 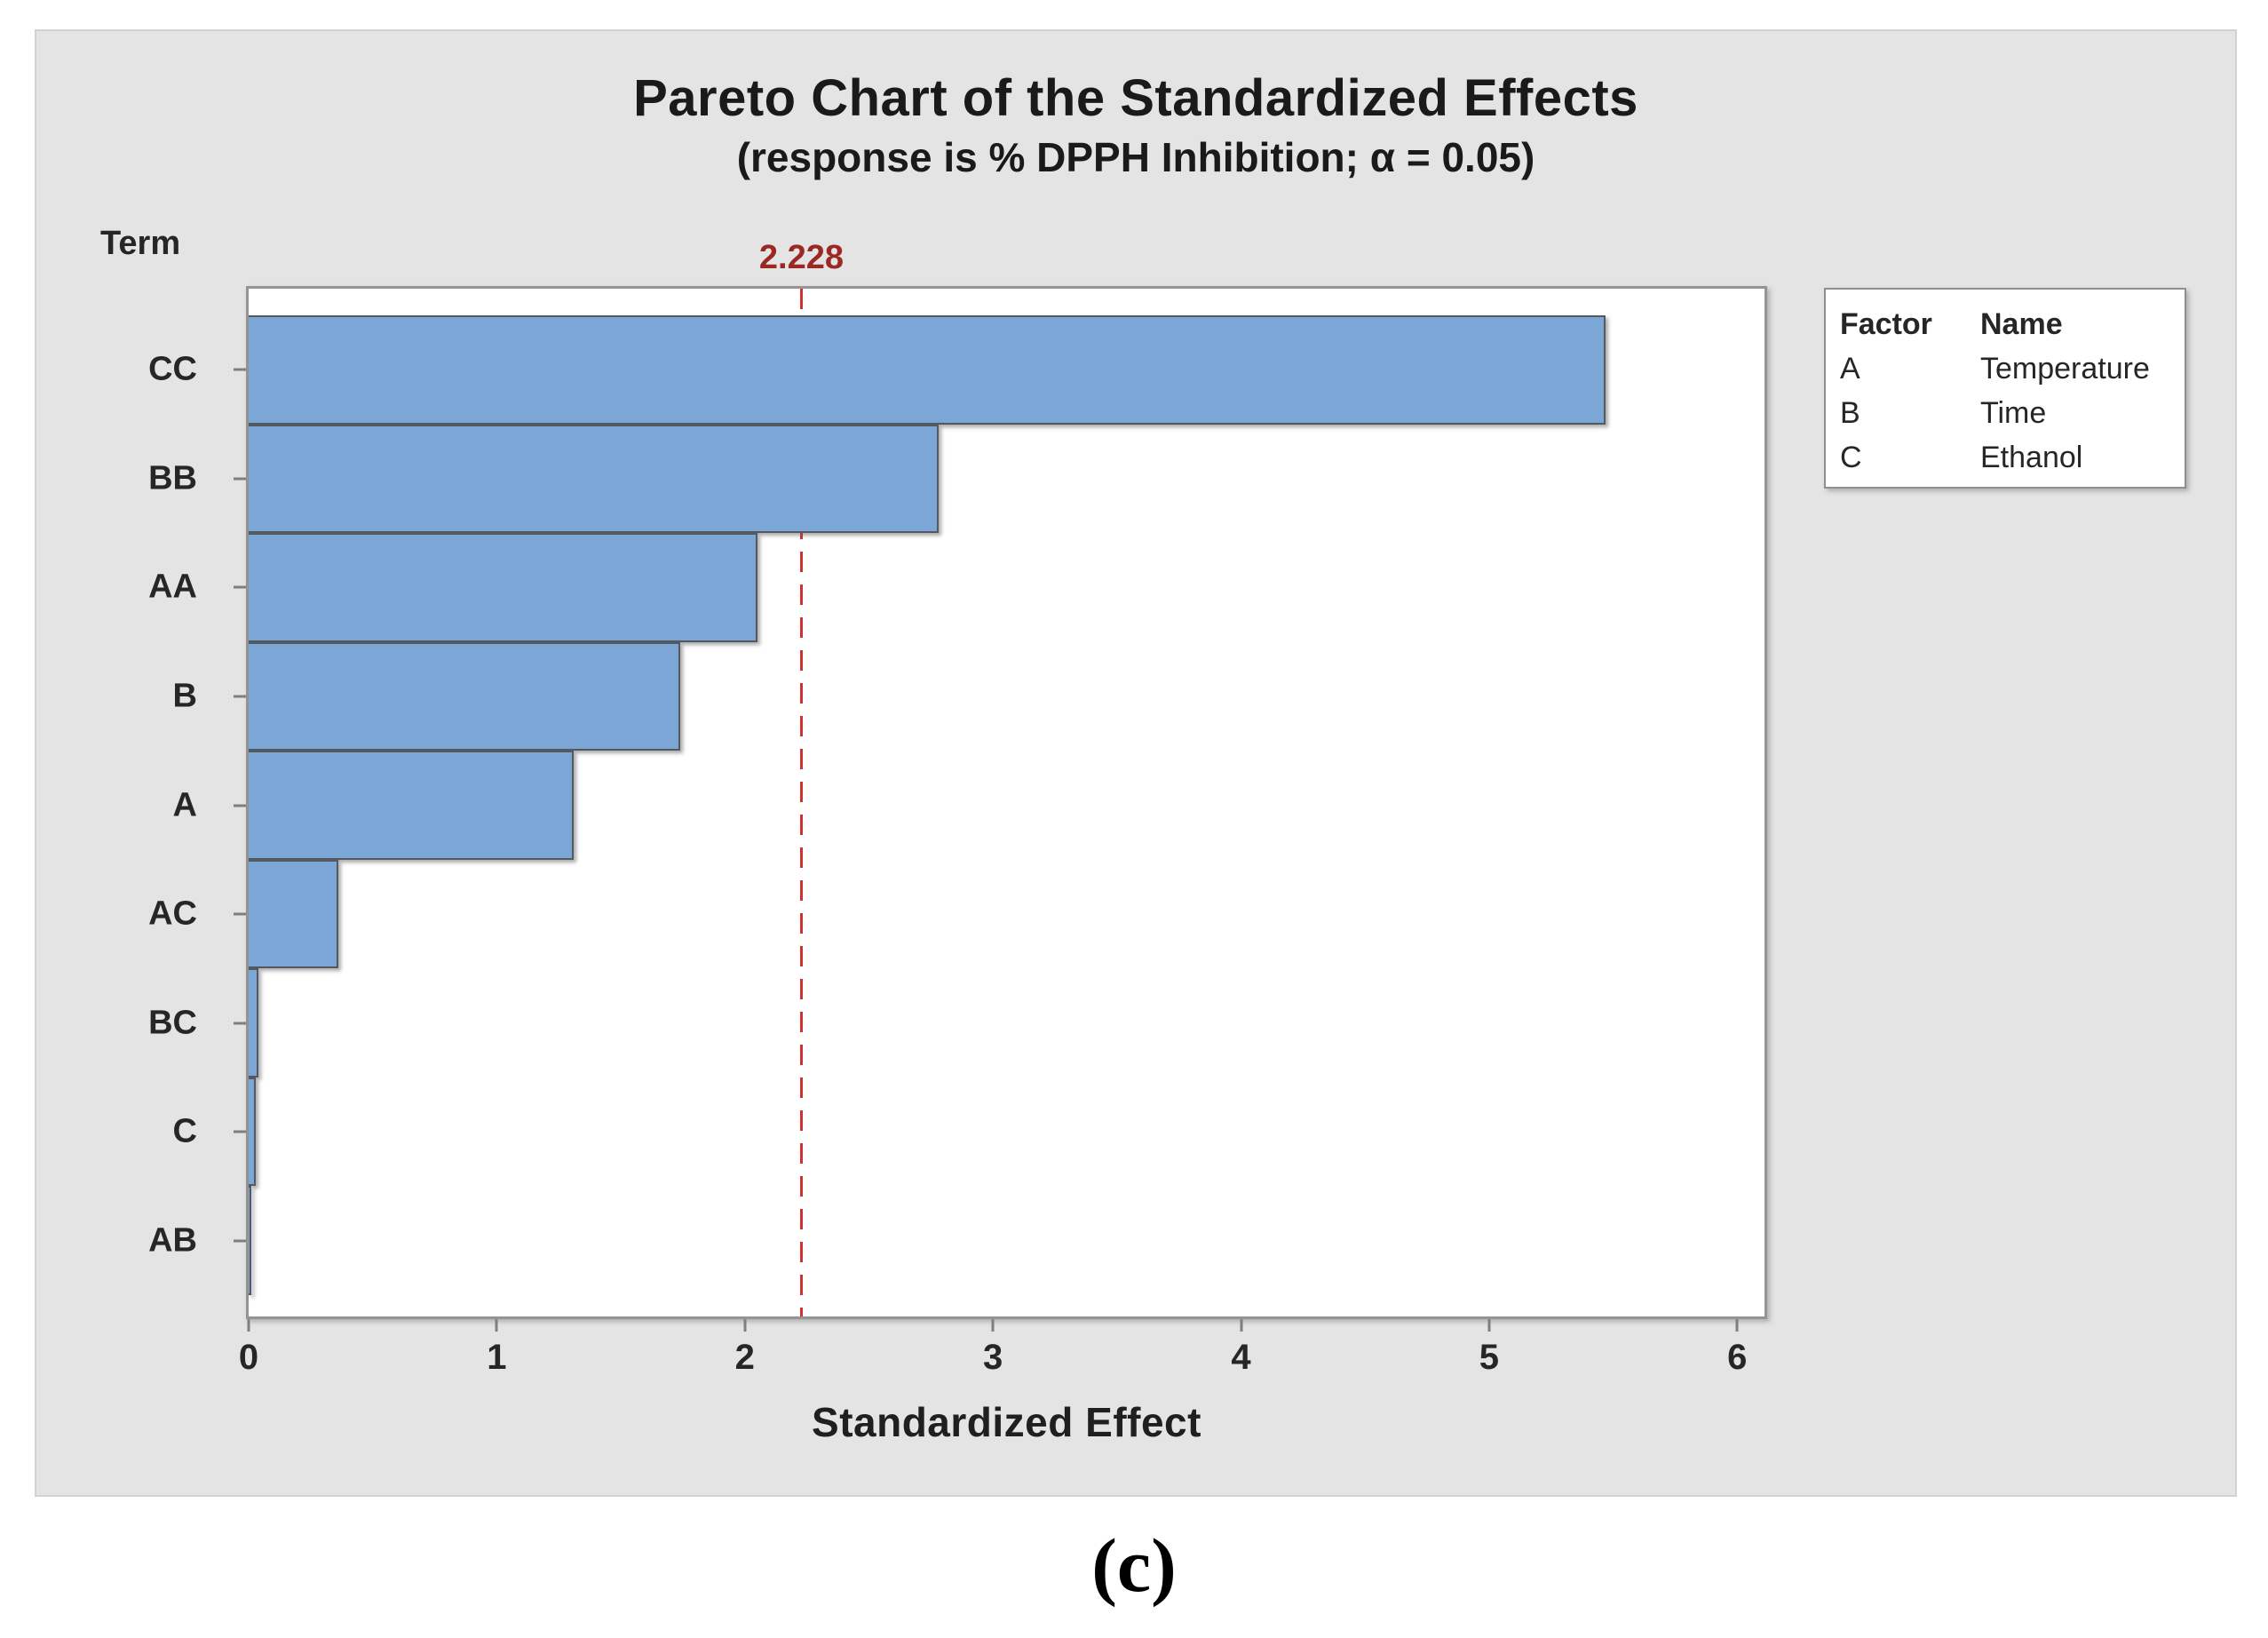 I want to click on y-tick-A, so click(x=240, y=805).